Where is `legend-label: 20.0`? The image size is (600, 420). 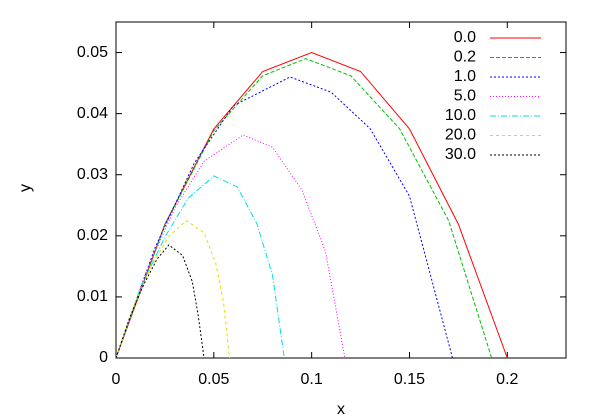 legend-label: 20.0 is located at coordinates (460, 135).